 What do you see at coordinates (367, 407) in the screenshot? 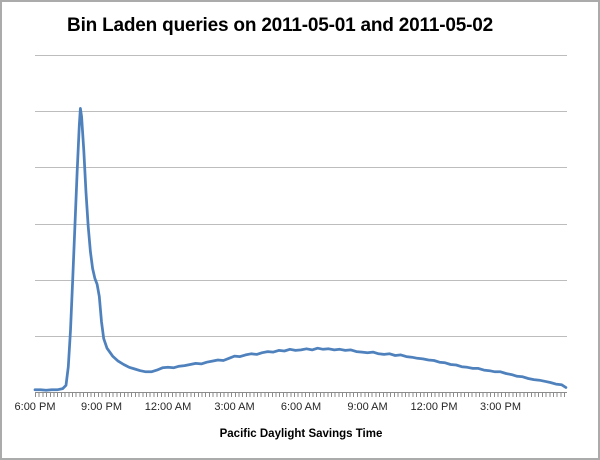
I see `x-tick-label: 9:00 AM` at bounding box center [367, 407].